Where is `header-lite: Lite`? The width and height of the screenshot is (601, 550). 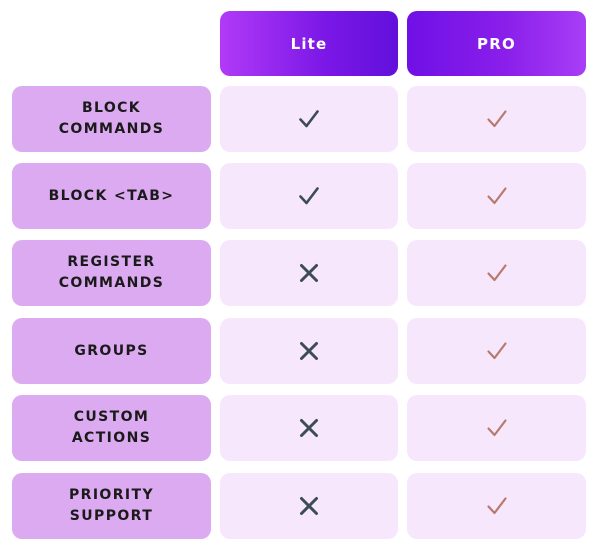 header-lite: Lite is located at coordinates (309, 43).